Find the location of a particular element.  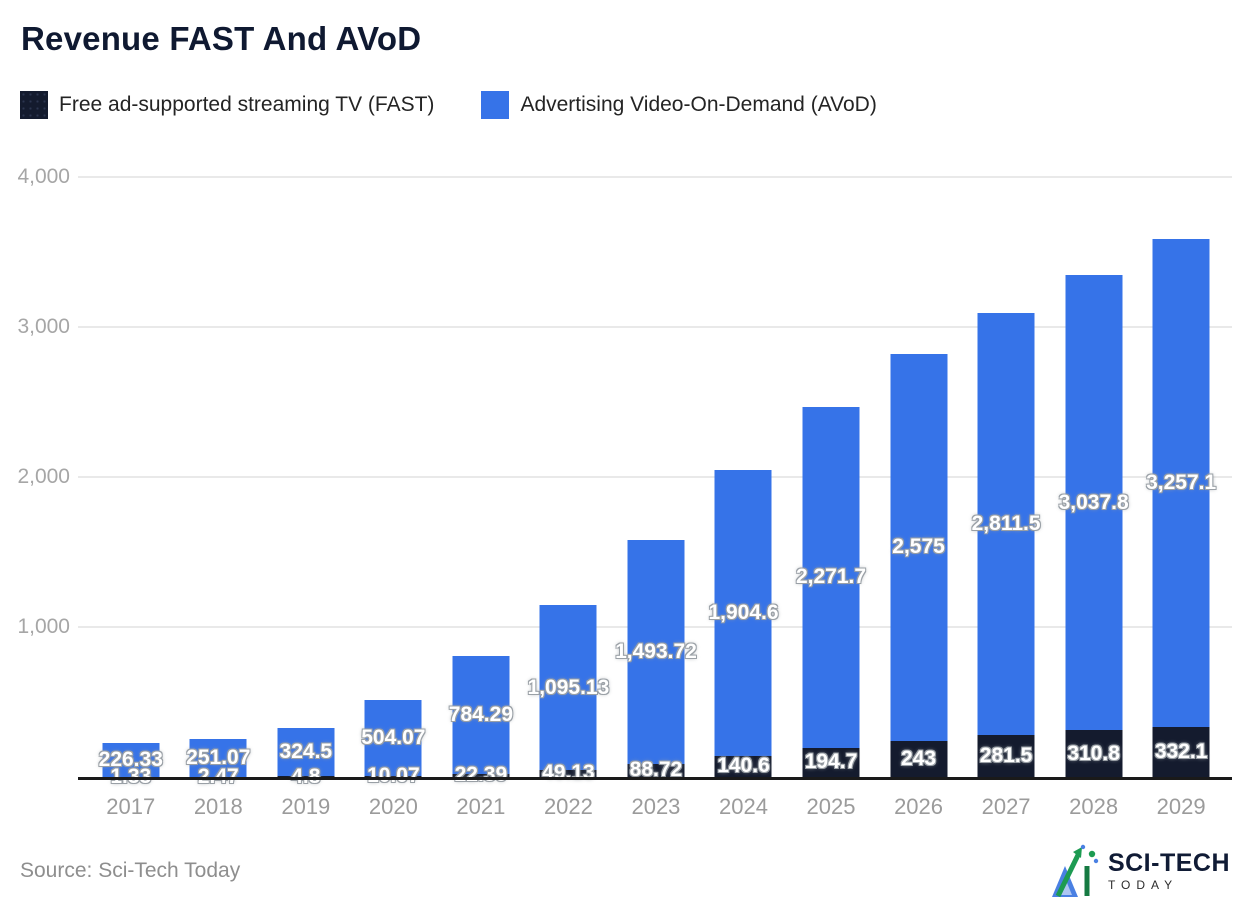

bar-group-2026: 2,575 243 2026 is located at coordinates (919, 498).